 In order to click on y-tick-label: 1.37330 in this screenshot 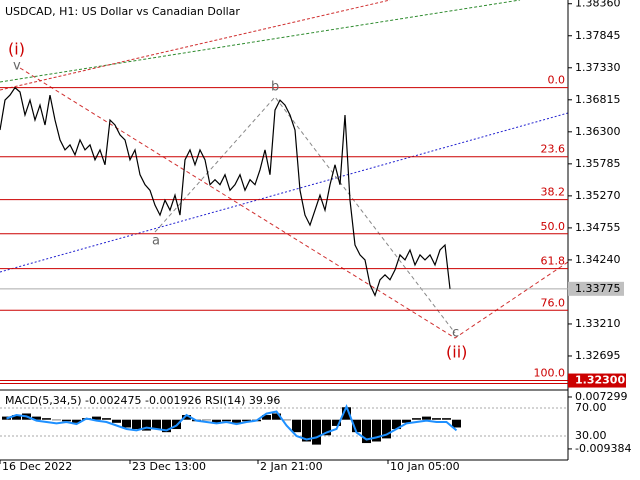, I will do `click(598, 67)`.